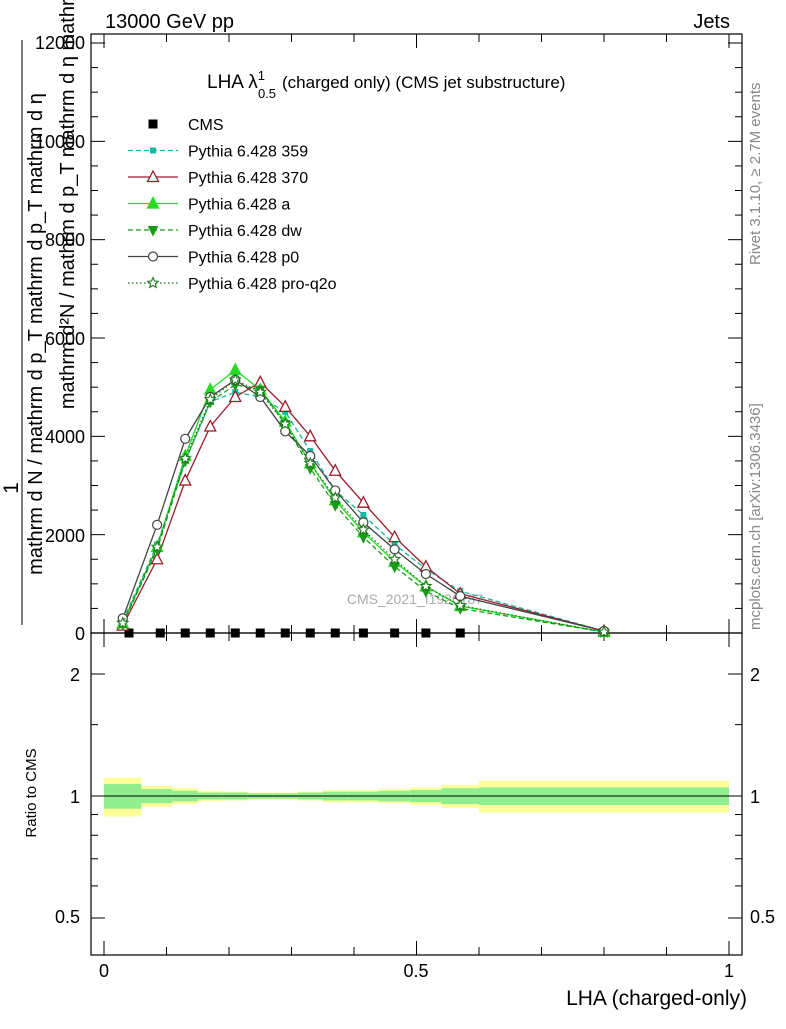 The height and width of the screenshot is (1029, 786). I want to click on x-tick-label-0.5: 0.5, so click(415, 971).